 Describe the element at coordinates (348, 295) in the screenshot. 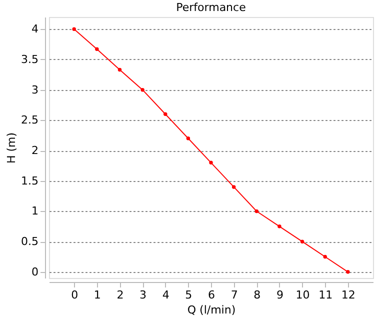

I see `x-tick-label: 12` at that location.